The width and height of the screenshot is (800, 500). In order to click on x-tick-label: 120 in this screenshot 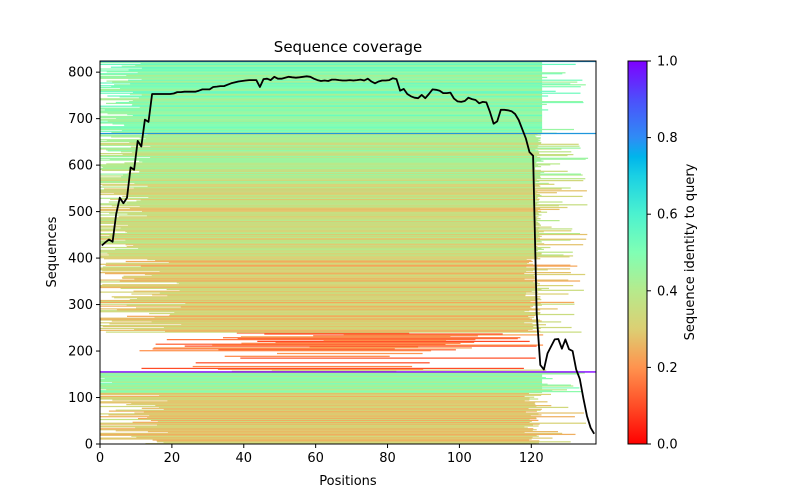, I will do `click(531, 458)`.